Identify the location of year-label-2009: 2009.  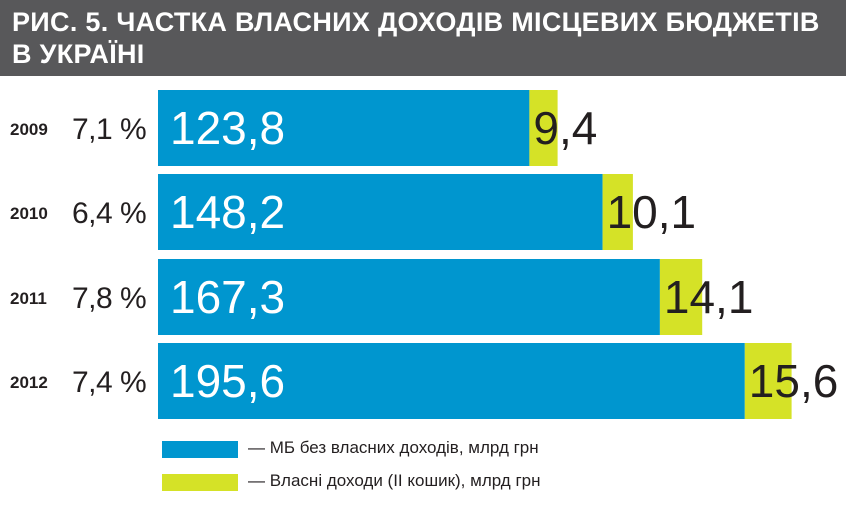
(29, 129).